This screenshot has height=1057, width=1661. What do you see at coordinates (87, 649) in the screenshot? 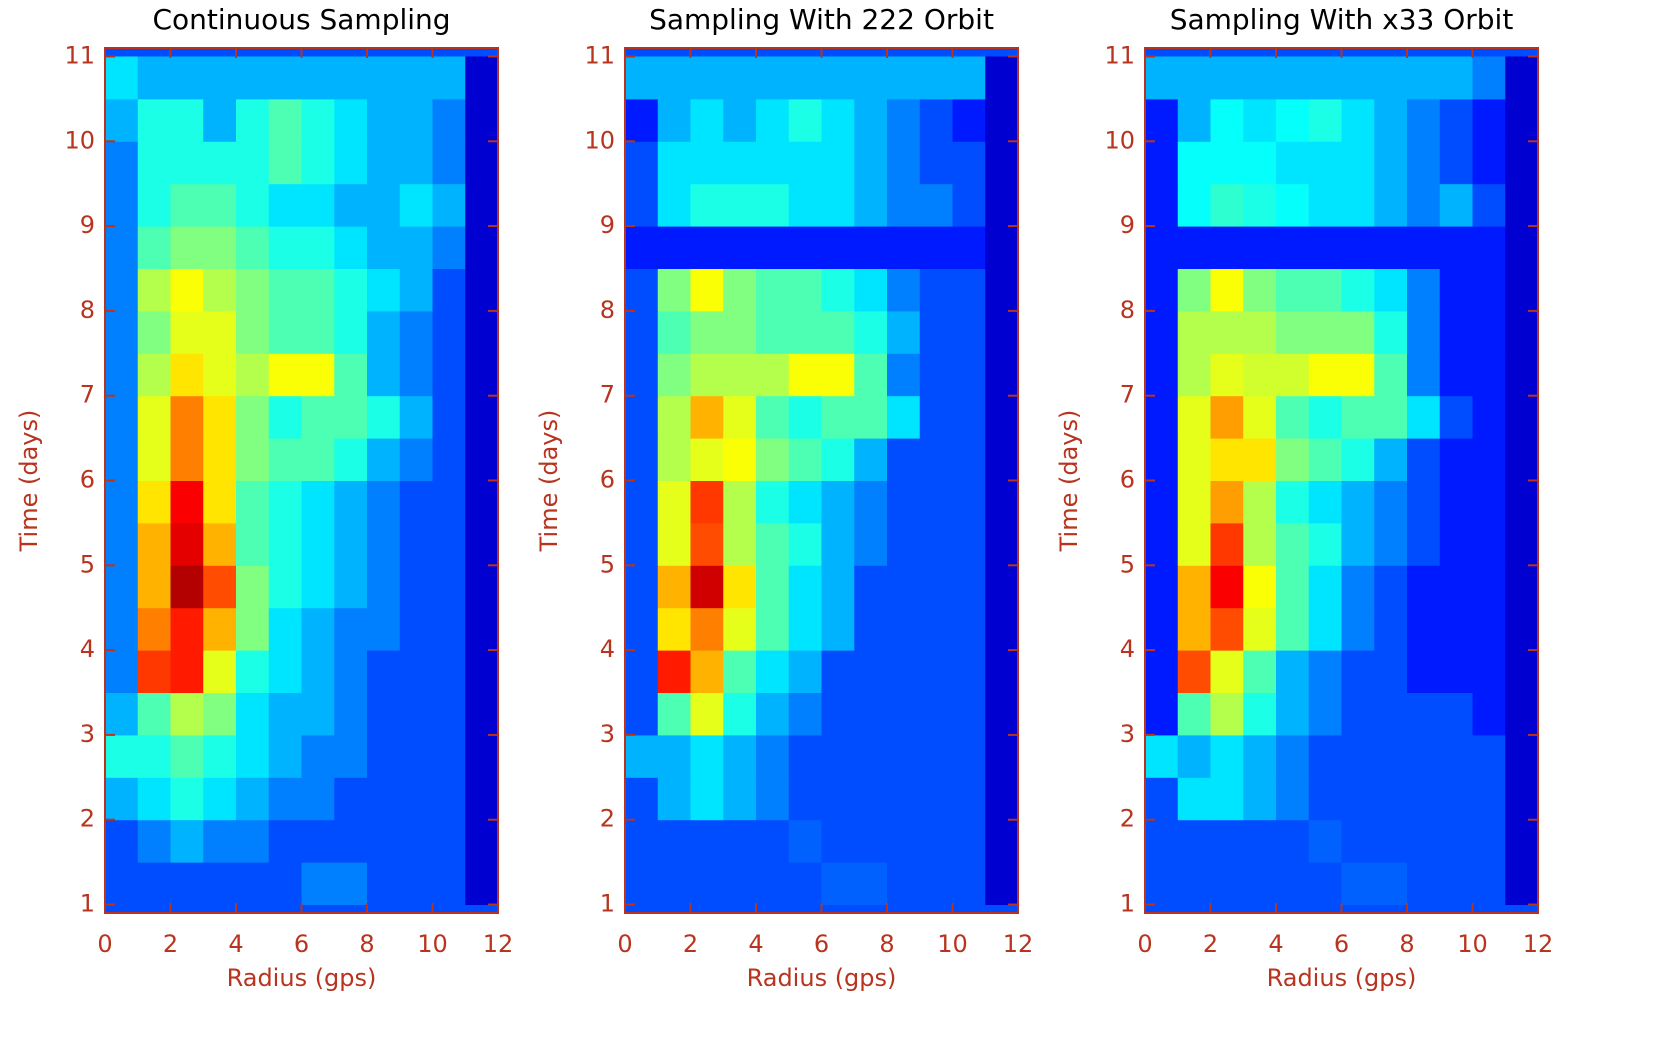
I see `y-tick-label: 4` at bounding box center [87, 649].